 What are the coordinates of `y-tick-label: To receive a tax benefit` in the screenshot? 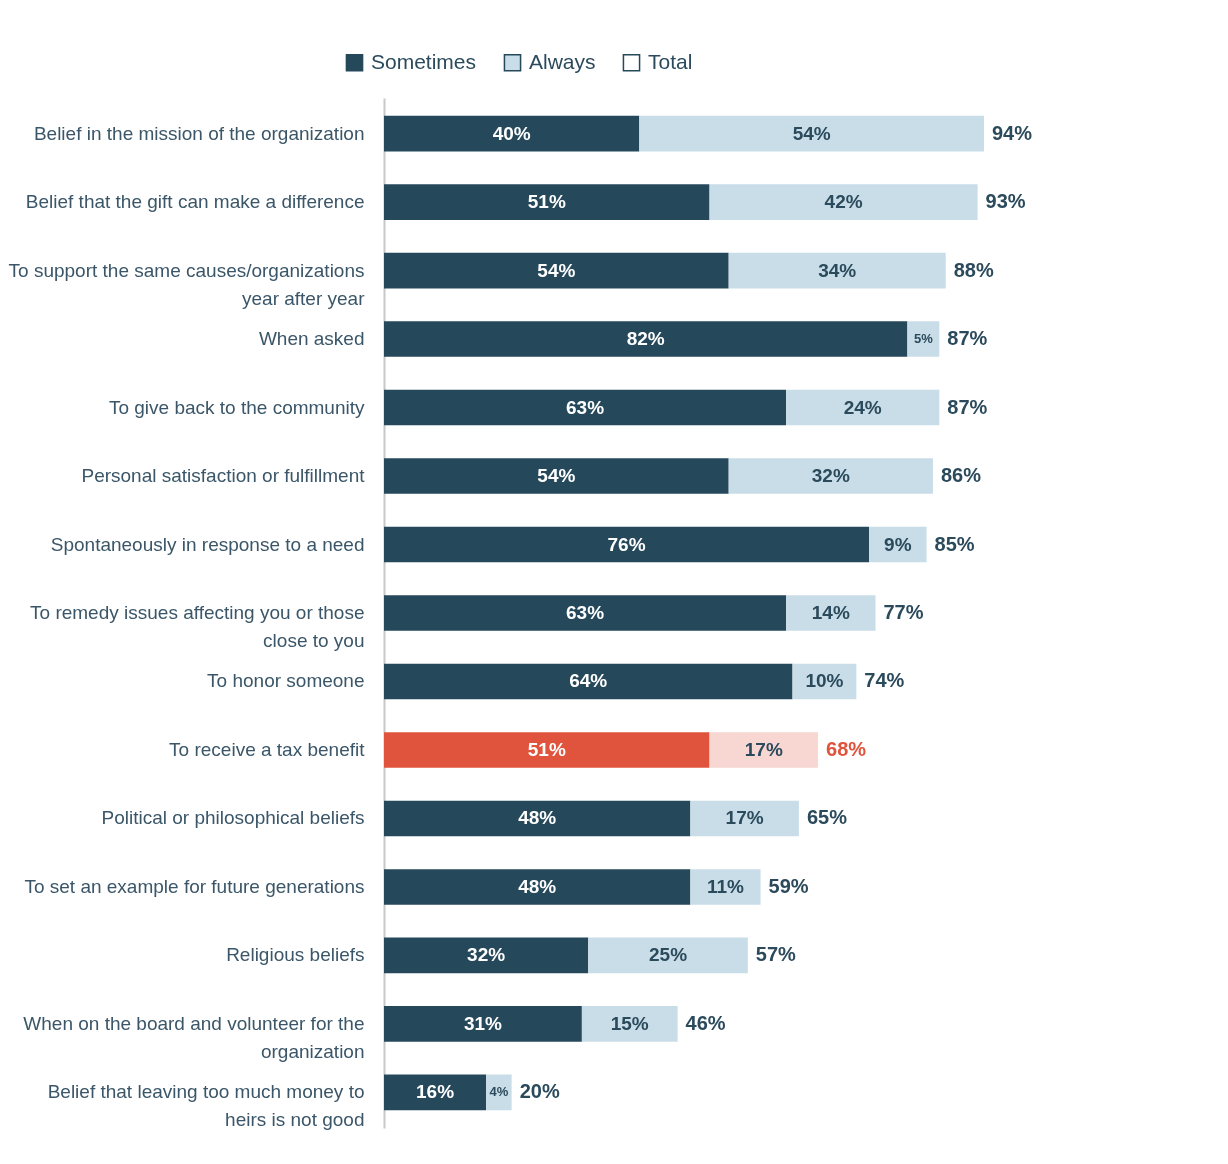 It's located at (267, 749).